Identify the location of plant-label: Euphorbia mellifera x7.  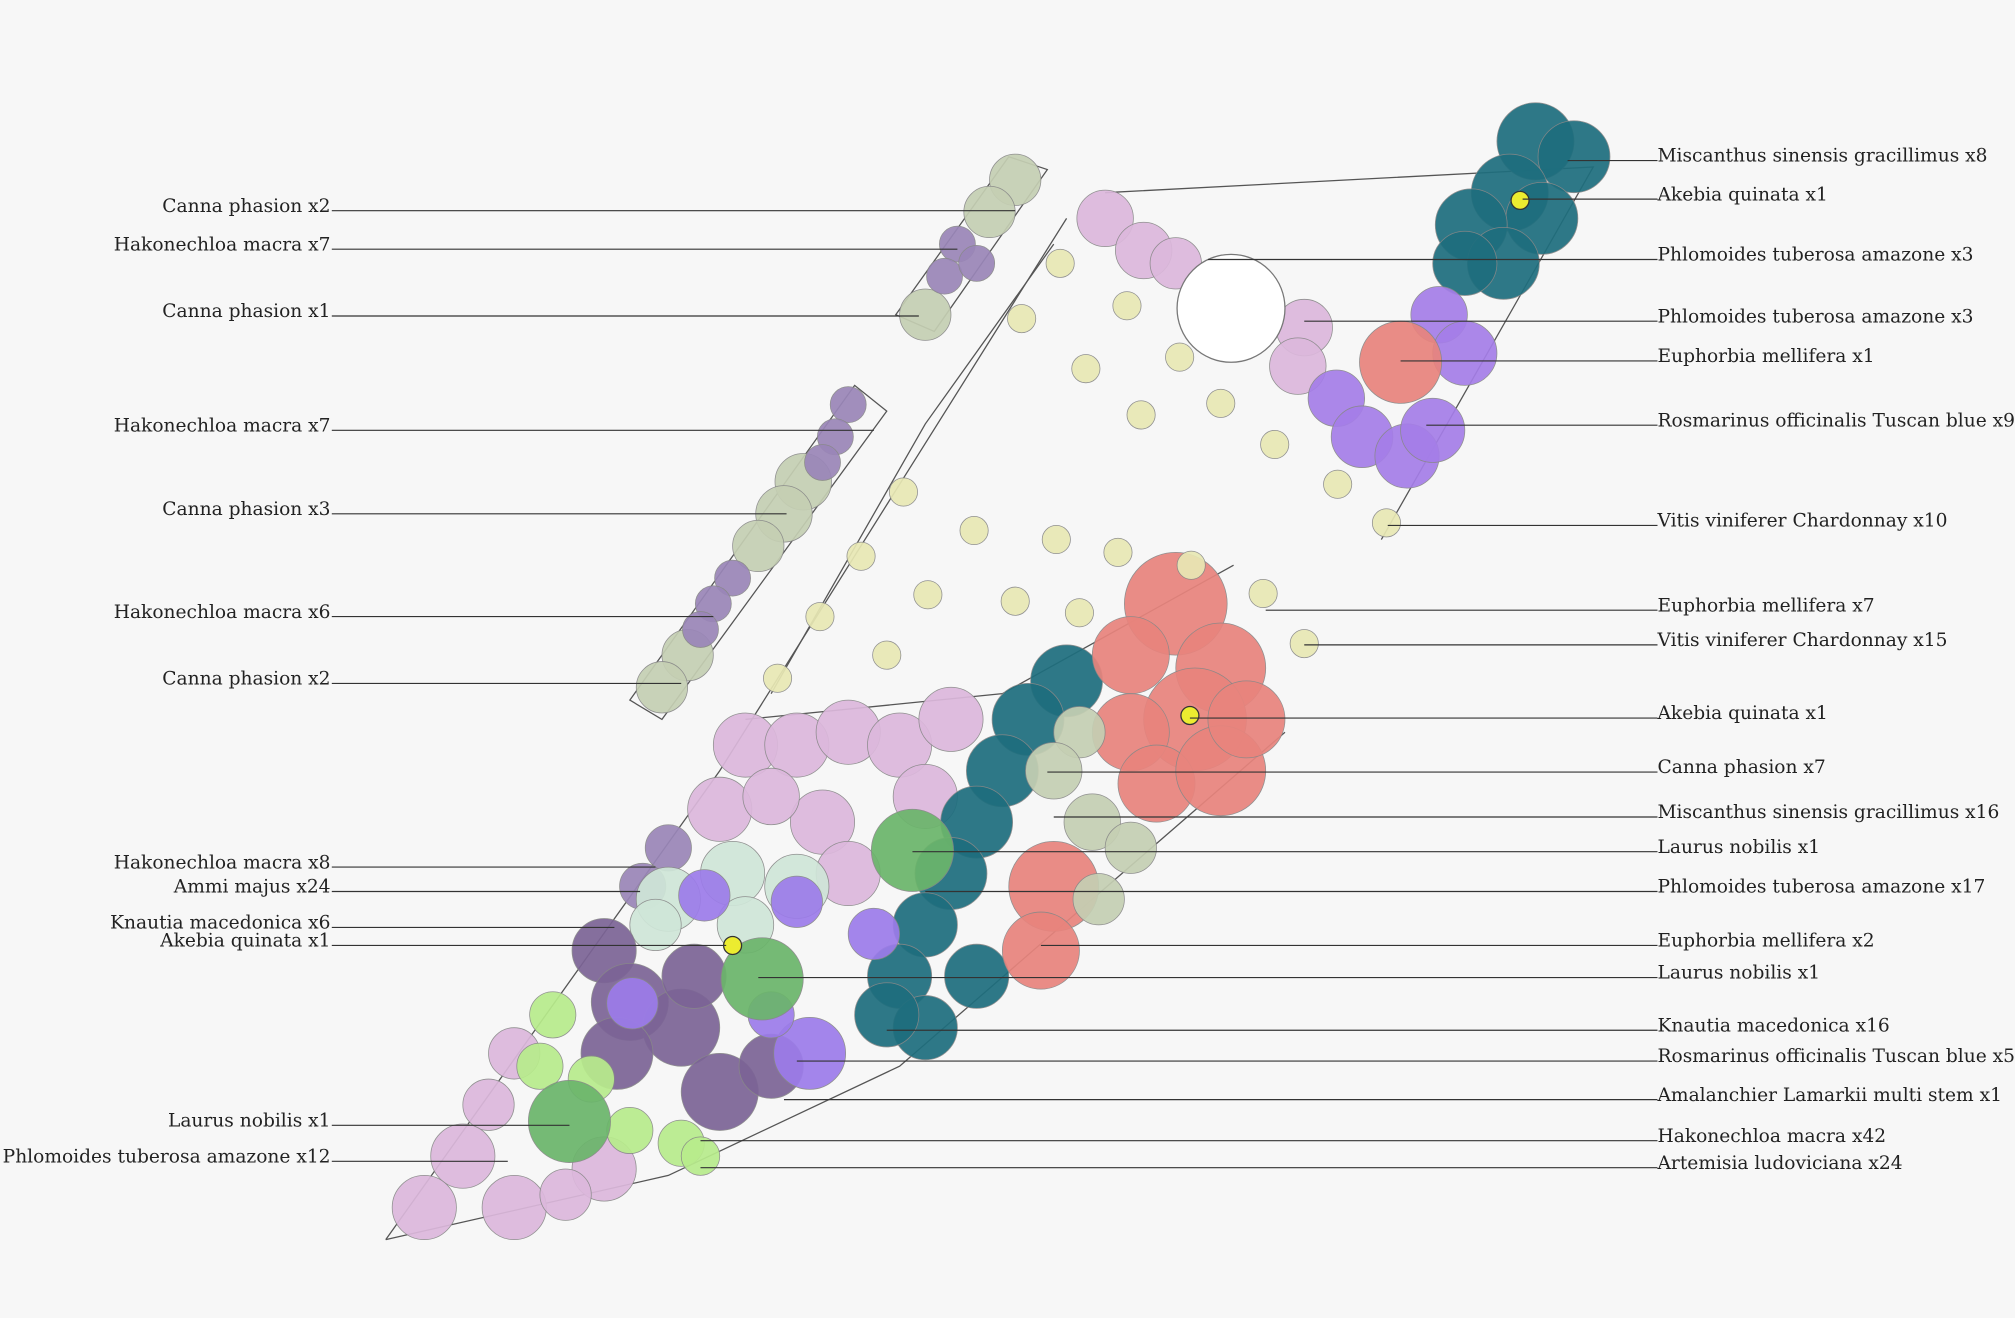
(1766, 605).